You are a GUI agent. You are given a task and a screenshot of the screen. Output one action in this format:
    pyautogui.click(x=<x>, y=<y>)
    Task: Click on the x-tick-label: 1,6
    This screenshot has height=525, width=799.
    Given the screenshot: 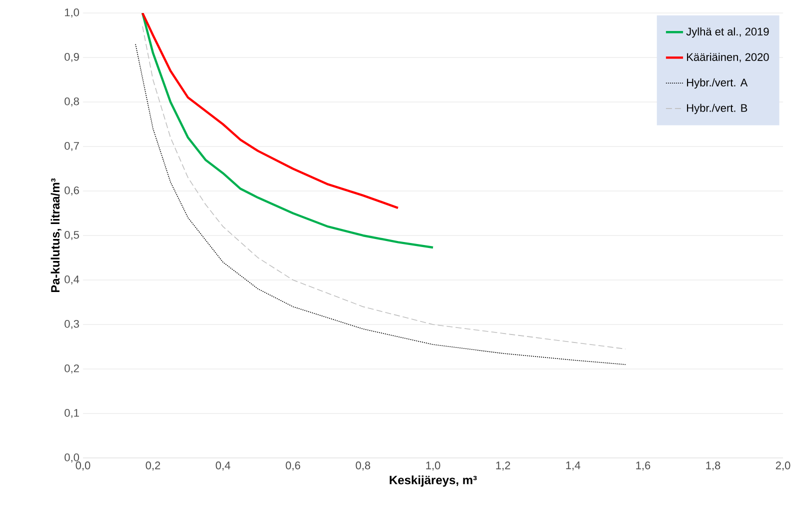 What is the action you would take?
    pyautogui.click(x=643, y=466)
    